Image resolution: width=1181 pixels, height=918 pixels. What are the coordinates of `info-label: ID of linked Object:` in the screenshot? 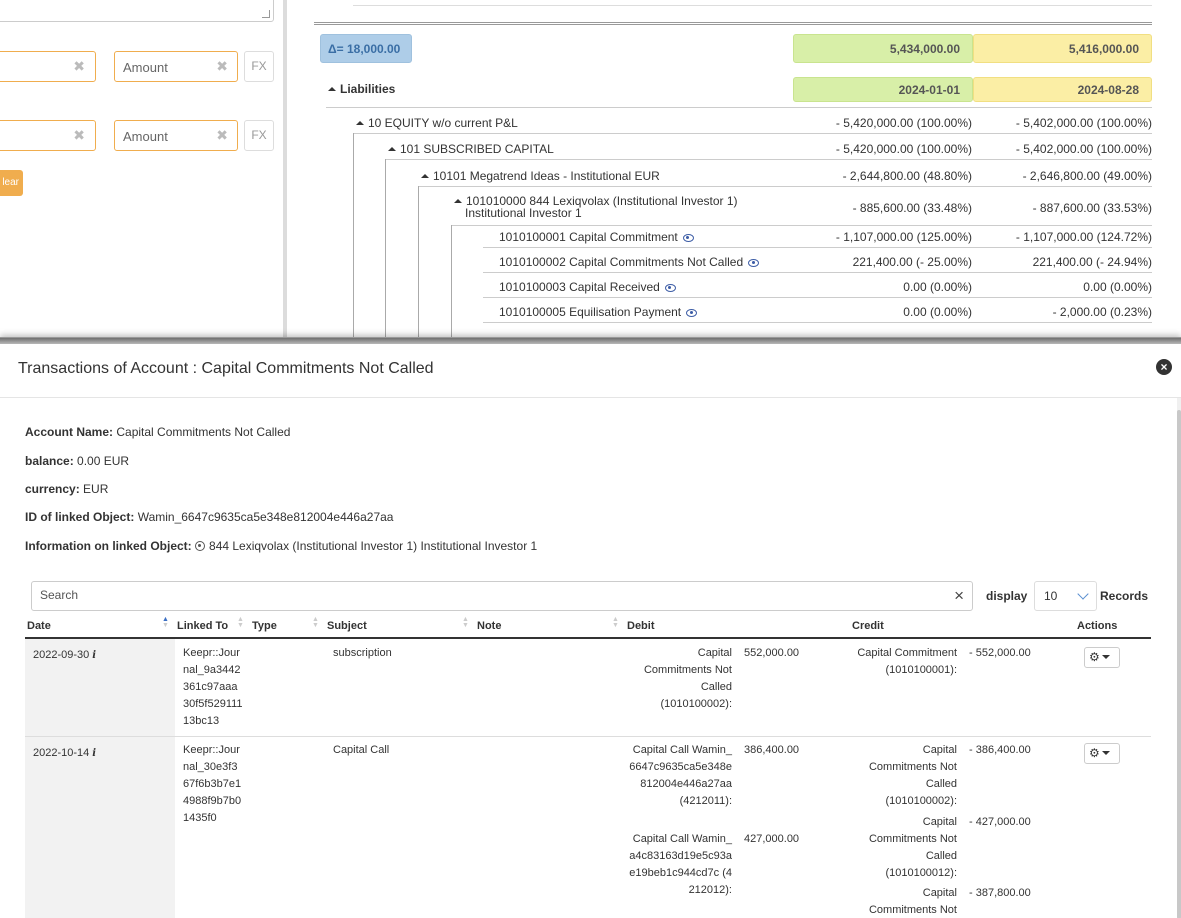 It's located at (80, 517).